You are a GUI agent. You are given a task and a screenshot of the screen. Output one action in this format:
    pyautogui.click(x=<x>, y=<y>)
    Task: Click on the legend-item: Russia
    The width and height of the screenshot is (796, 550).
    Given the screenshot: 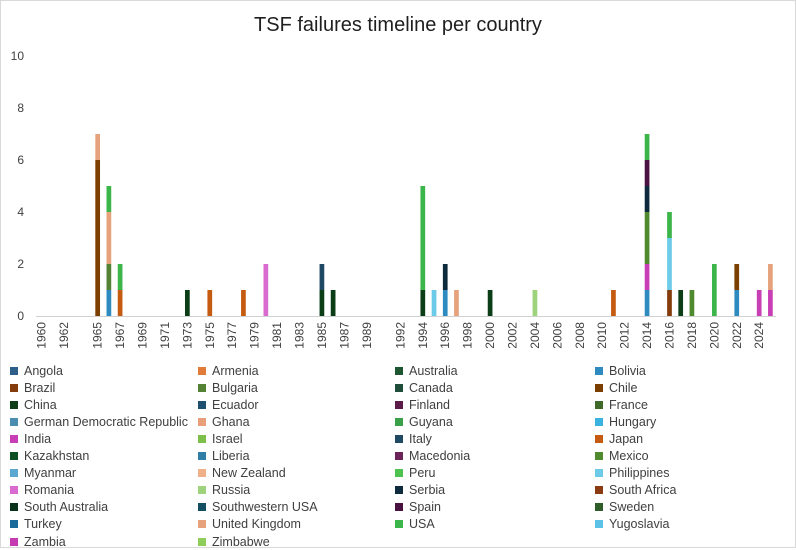 What is the action you would take?
    pyautogui.click(x=224, y=490)
    